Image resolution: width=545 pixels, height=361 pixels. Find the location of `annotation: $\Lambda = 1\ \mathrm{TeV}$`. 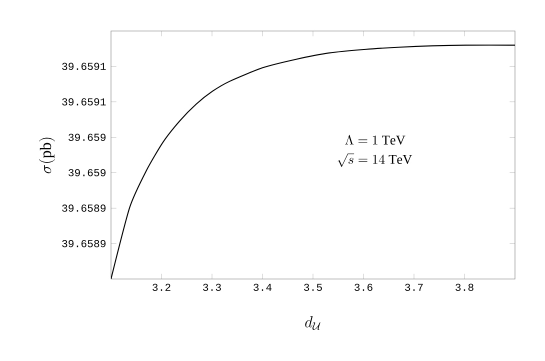

annotation: $\Lambda = 1\ \mathrm{TeV}$ is located at coordinates (375, 139).